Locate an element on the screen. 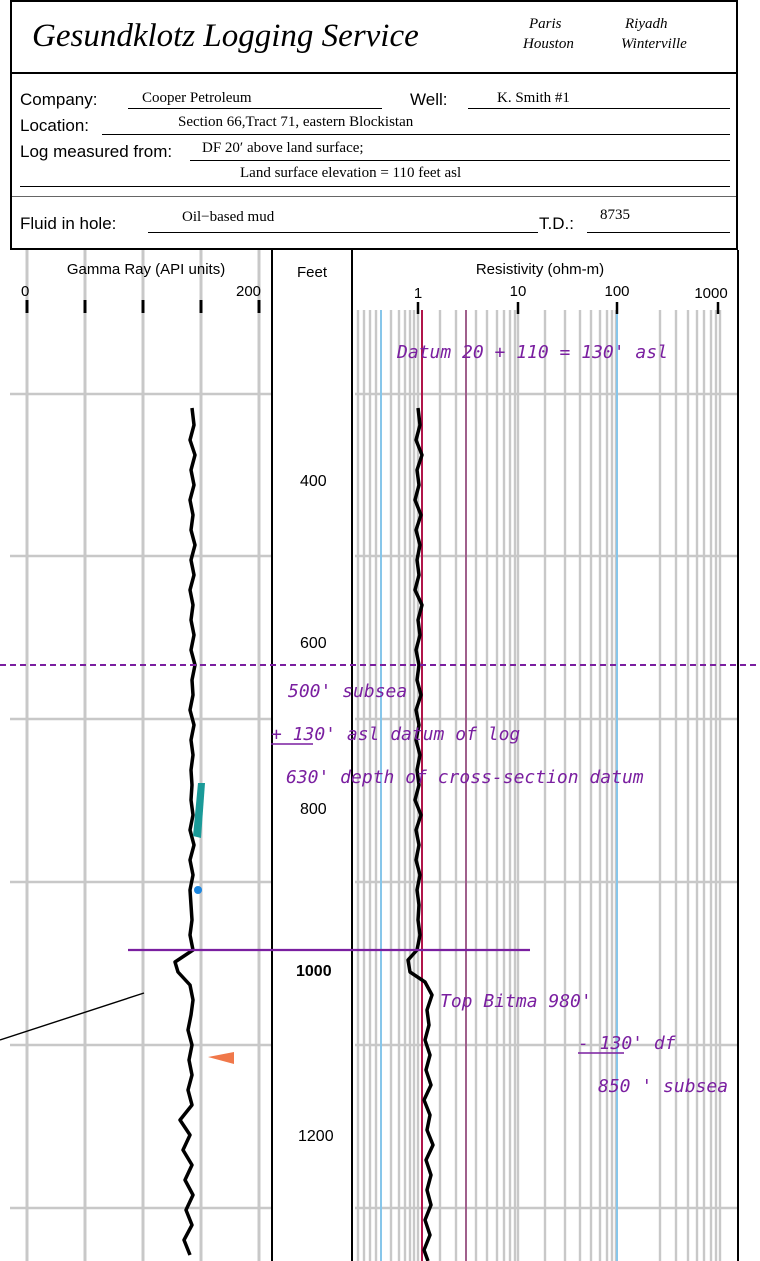  fluid-value: Oil−based mud is located at coordinates (228, 217).